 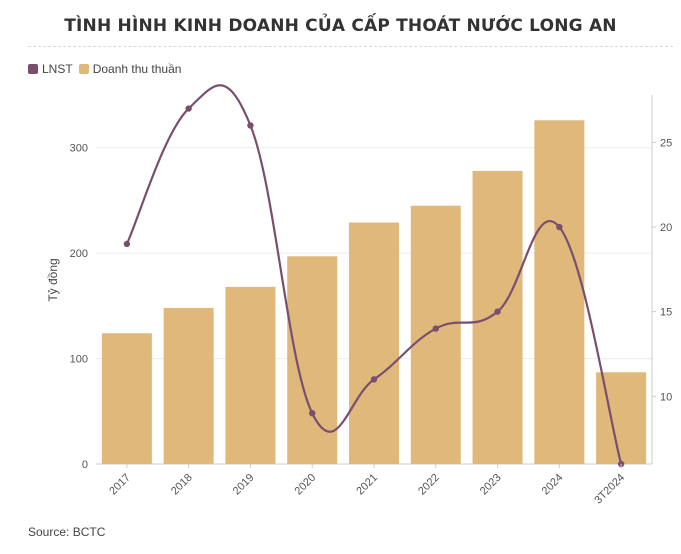 I want to click on x-tick-label: 2019, so click(x=244, y=485).